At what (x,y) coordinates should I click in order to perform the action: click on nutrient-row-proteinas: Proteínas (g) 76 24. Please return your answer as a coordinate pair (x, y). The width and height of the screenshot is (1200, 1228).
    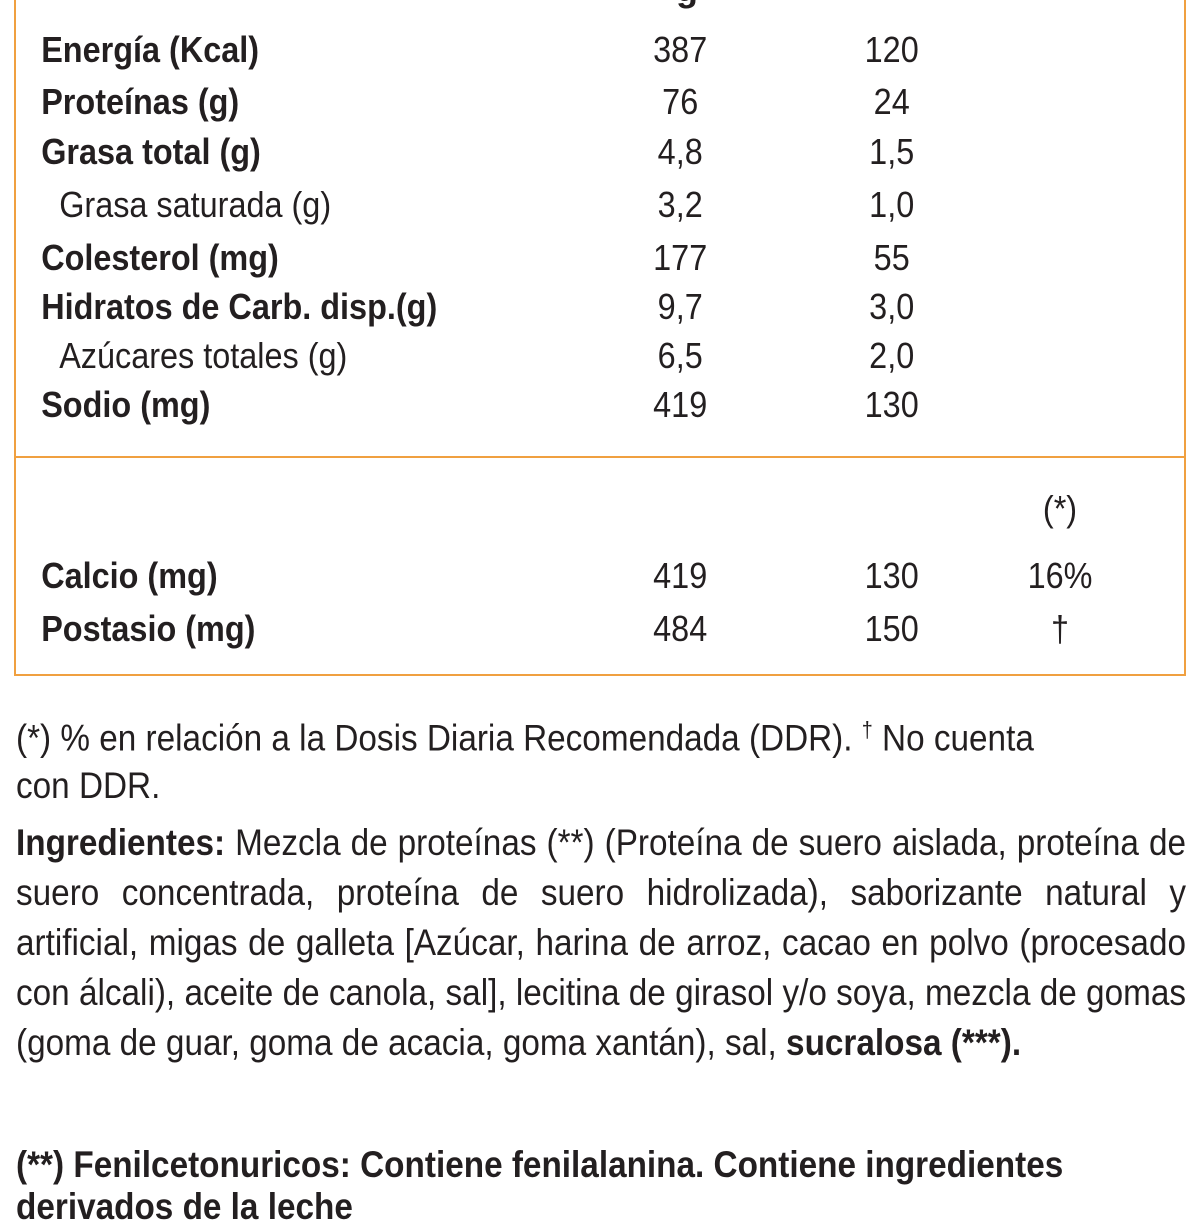
    Looking at the image, I should click on (541, 102).